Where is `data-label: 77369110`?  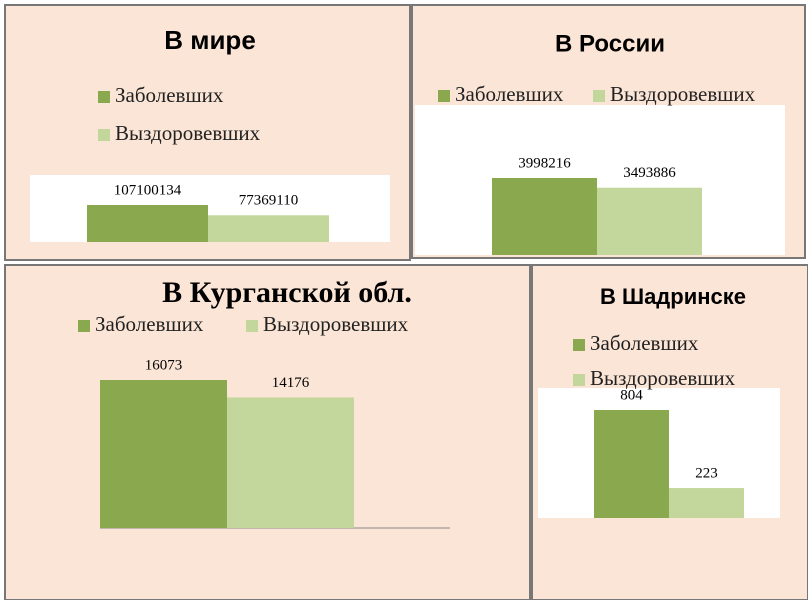 data-label: 77369110 is located at coordinates (268, 201).